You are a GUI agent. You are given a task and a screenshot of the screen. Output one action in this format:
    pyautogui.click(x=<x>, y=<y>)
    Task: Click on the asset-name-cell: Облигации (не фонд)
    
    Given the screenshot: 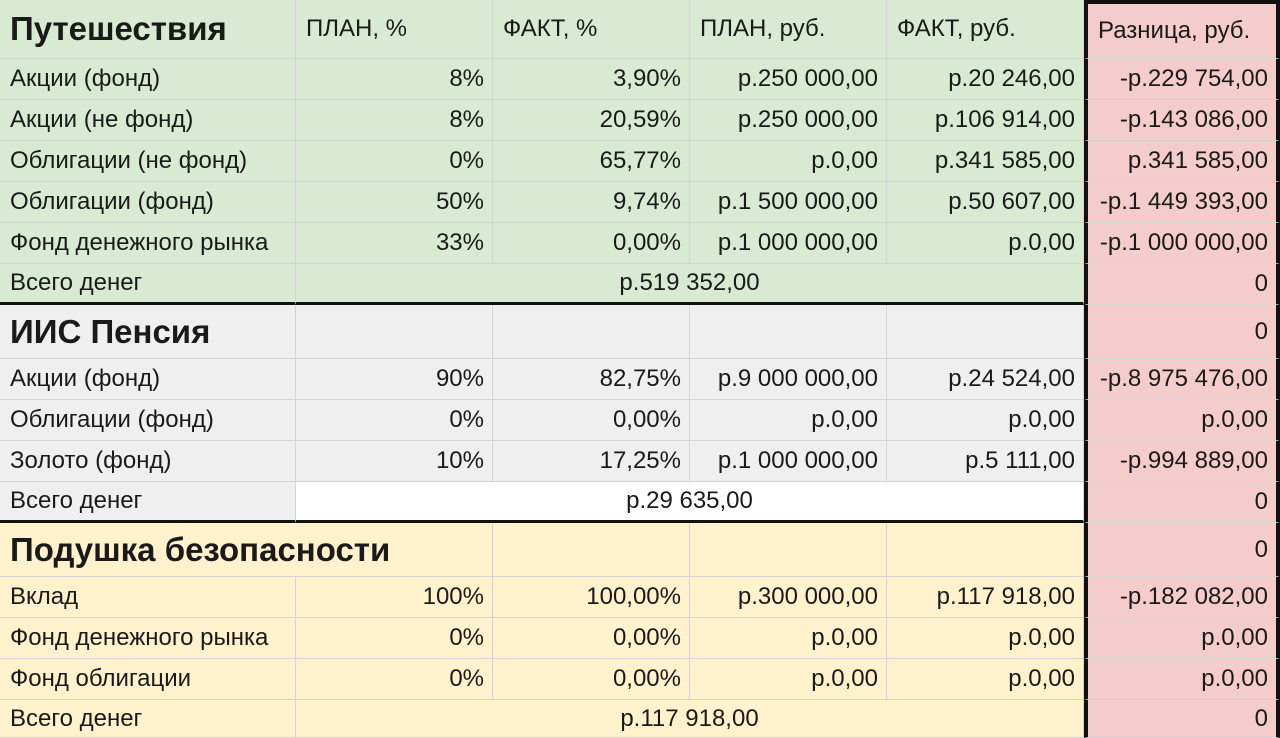 What is the action you would take?
    pyautogui.click(x=148, y=161)
    